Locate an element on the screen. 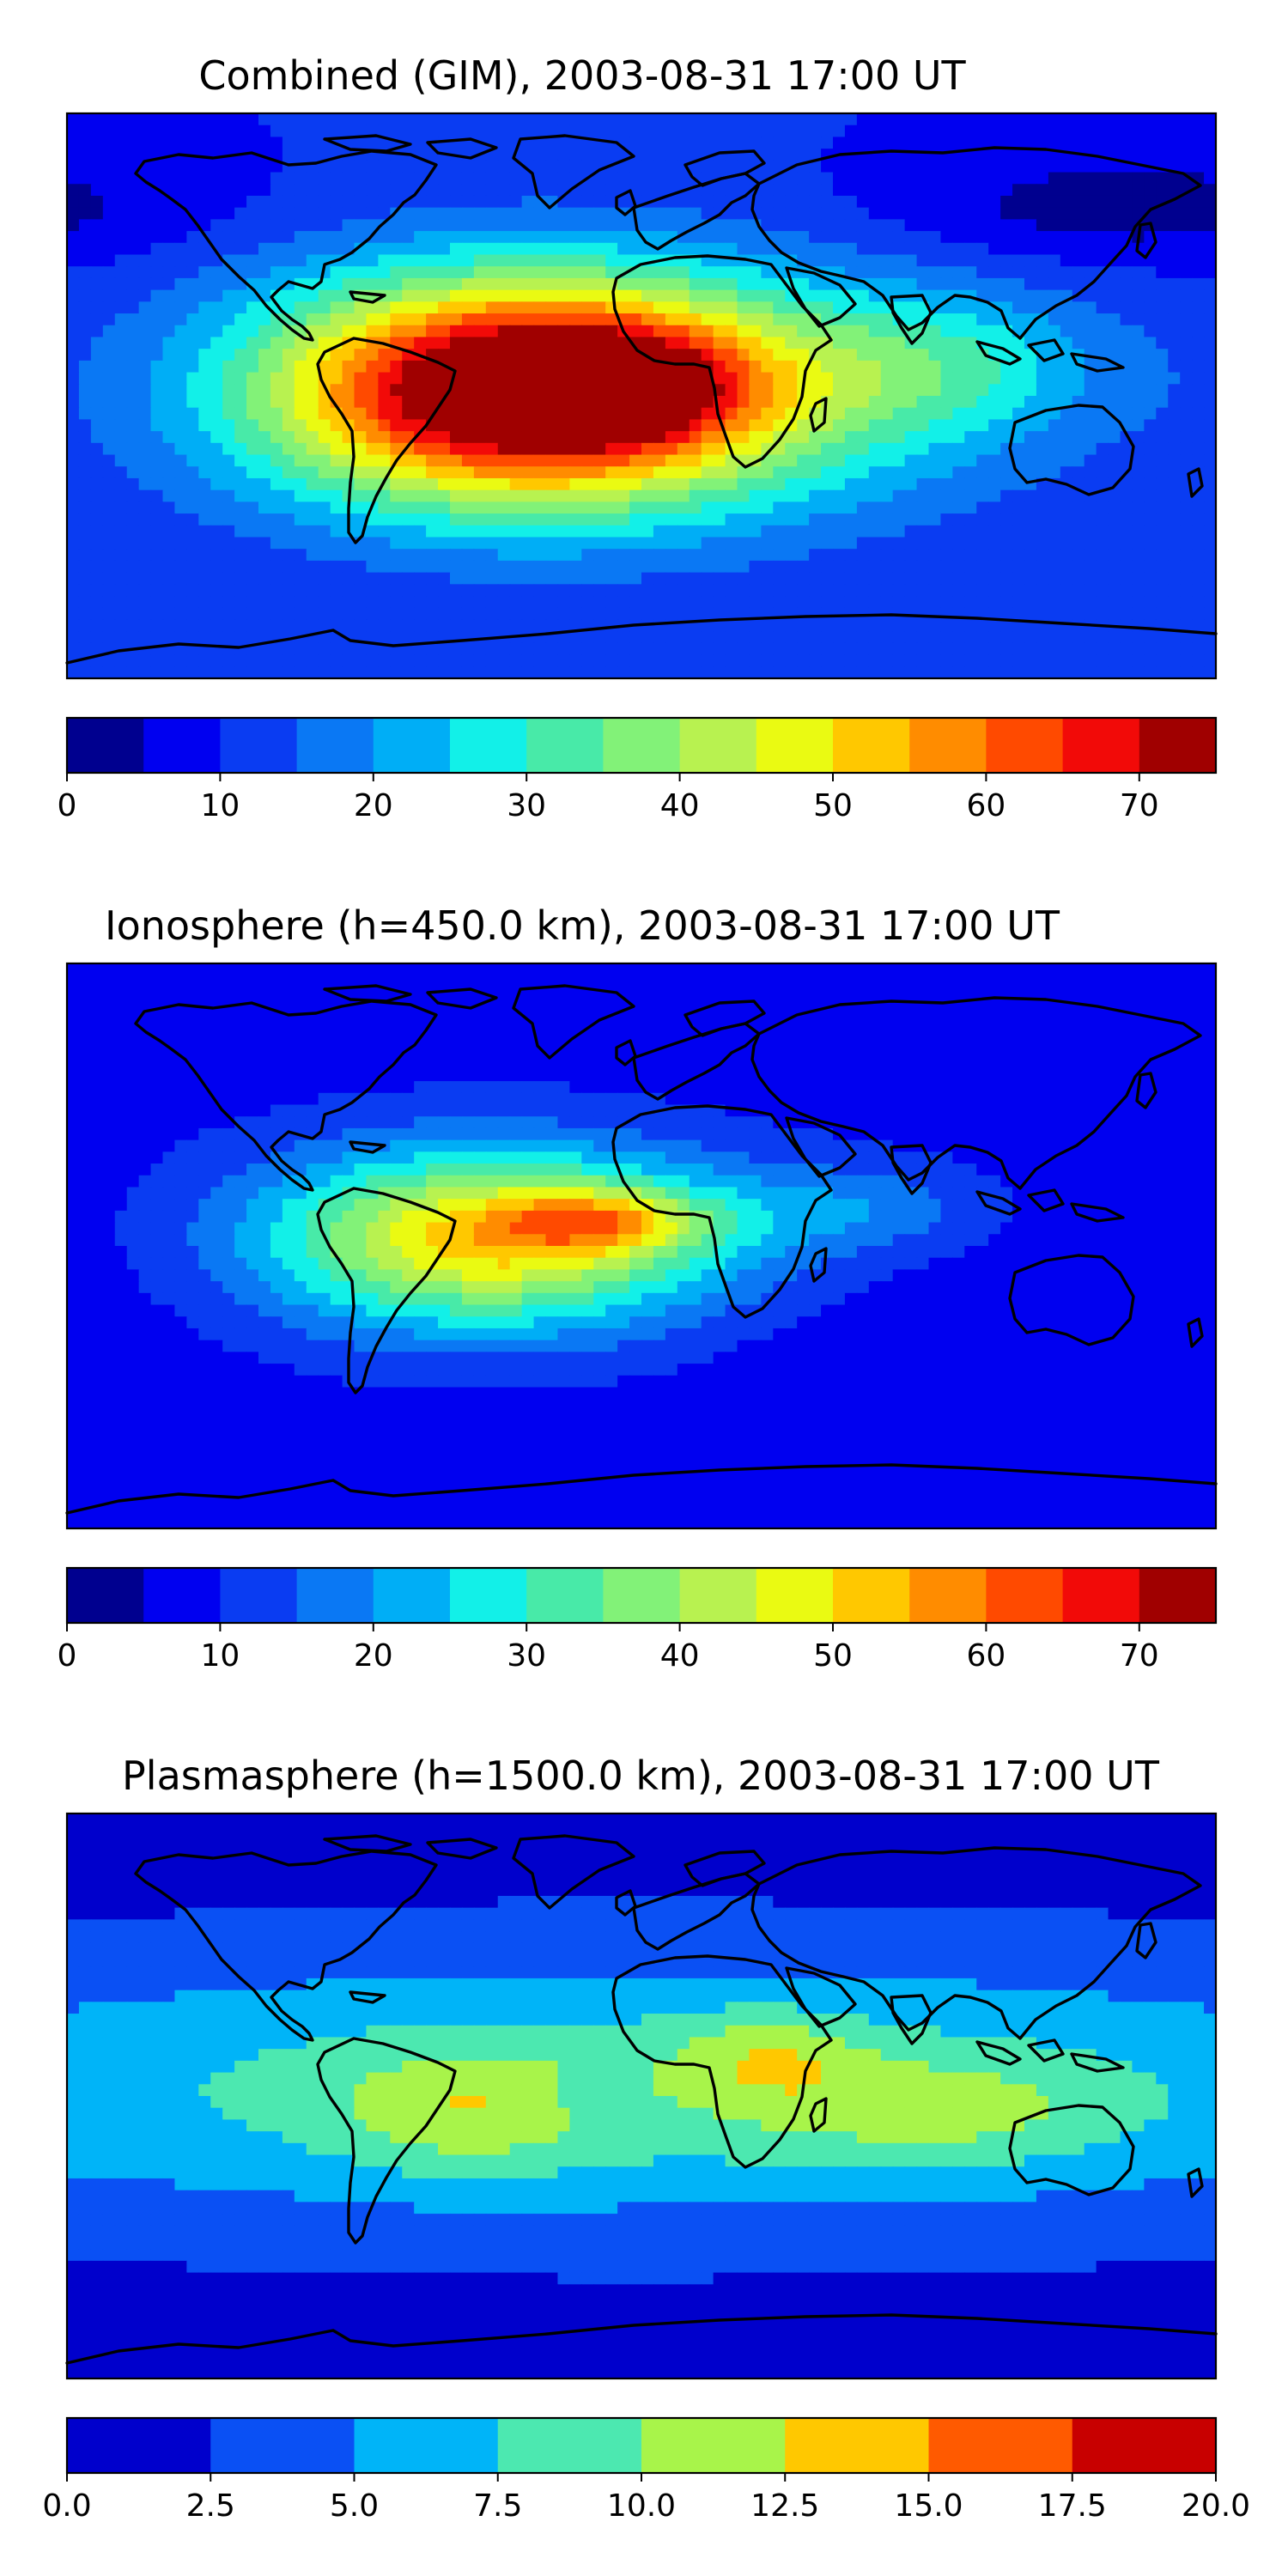 This screenshot has width=1288, height=2576. colorbar-segment is located at coordinates (948, 746).